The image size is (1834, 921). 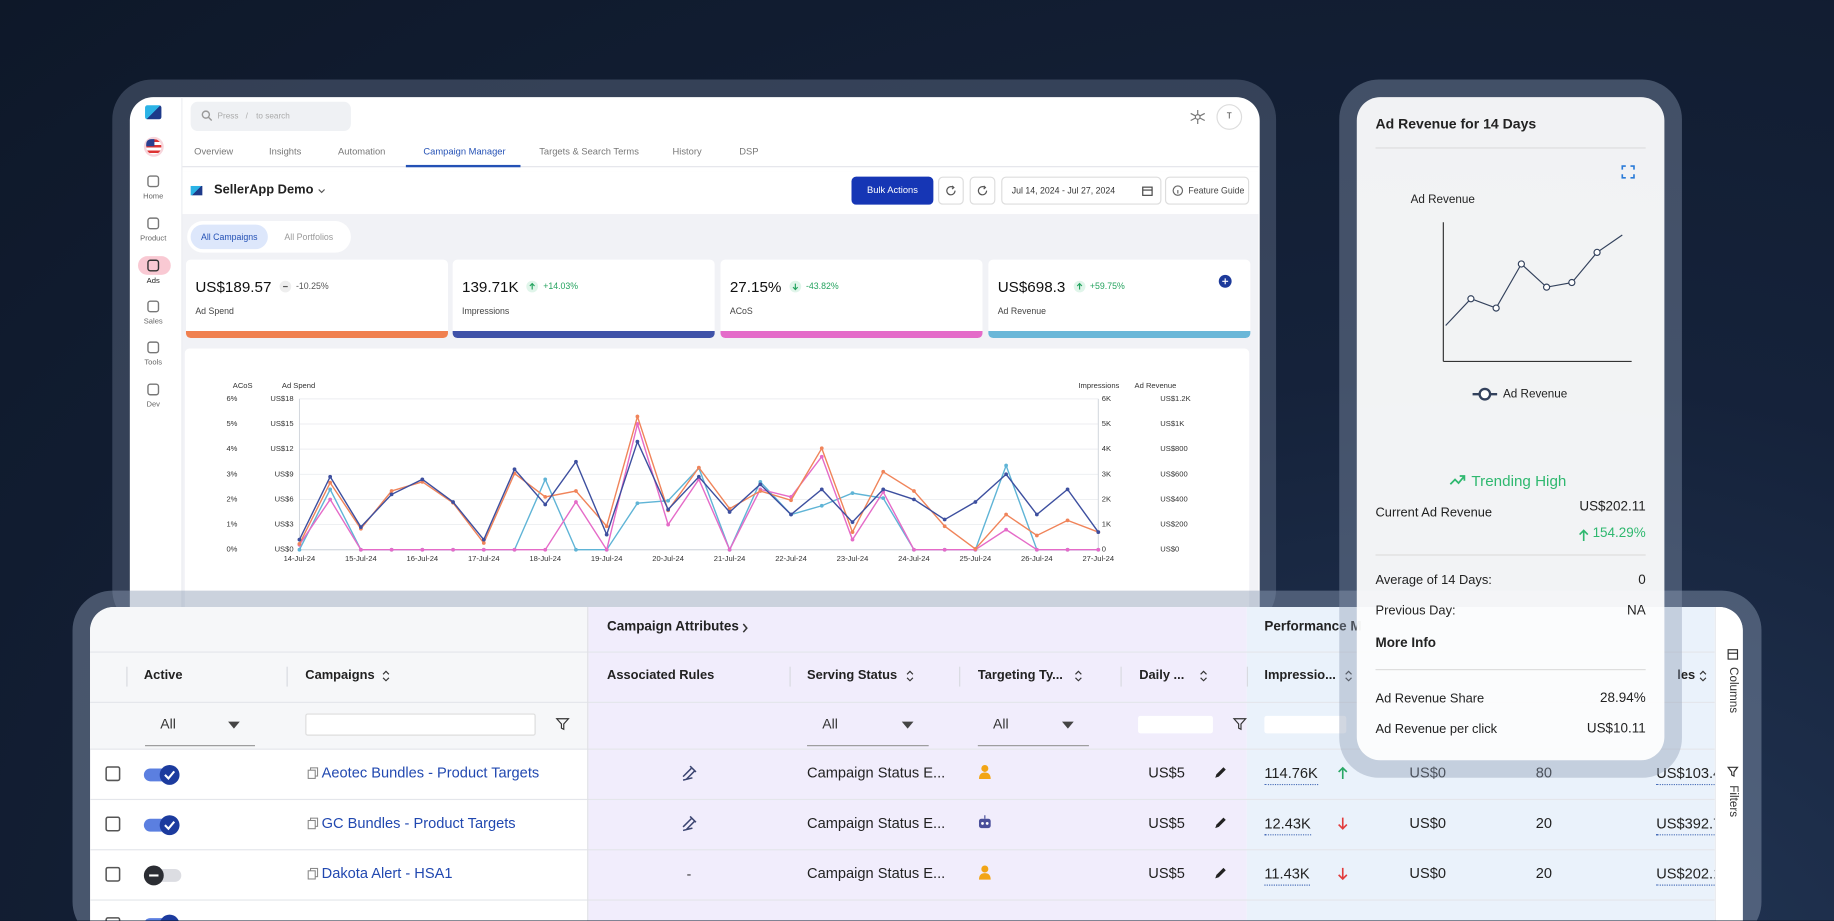 I want to click on search-box, so click(x=270, y=116).